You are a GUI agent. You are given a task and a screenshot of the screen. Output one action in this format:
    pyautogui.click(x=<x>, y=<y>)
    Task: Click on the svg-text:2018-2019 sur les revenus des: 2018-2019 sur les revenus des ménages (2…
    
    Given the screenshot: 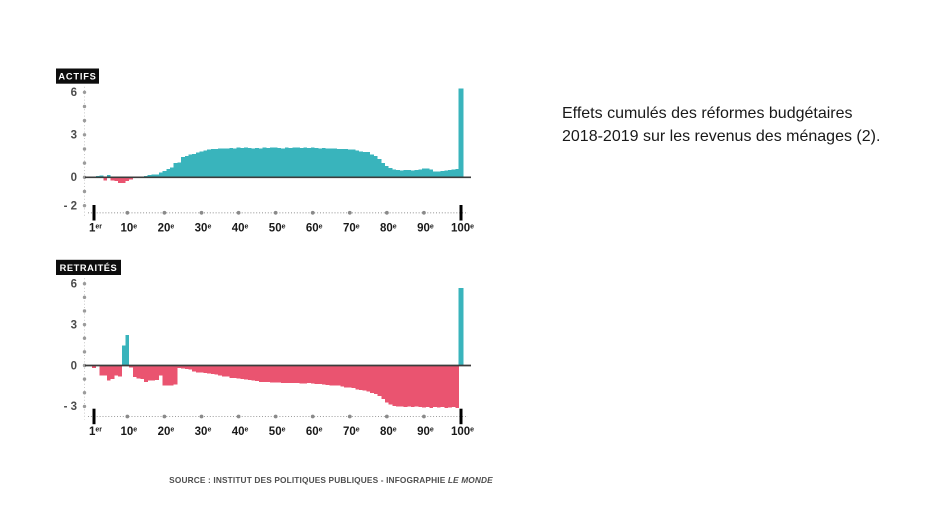 What is the action you would take?
    pyautogui.click(x=721, y=136)
    